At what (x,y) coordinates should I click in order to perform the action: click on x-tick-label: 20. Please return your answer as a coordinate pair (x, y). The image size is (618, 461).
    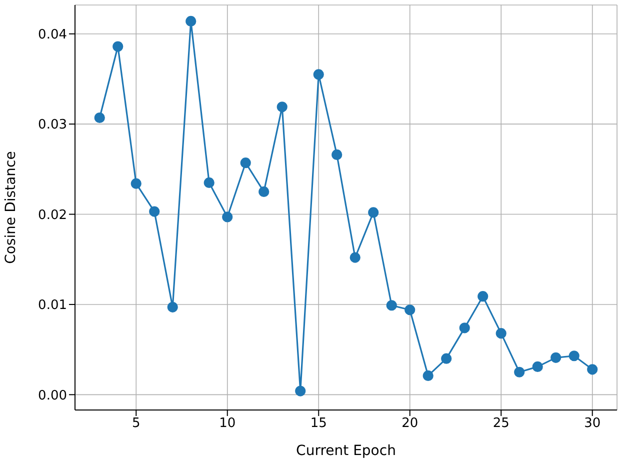
    Looking at the image, I should click on (410, 424).